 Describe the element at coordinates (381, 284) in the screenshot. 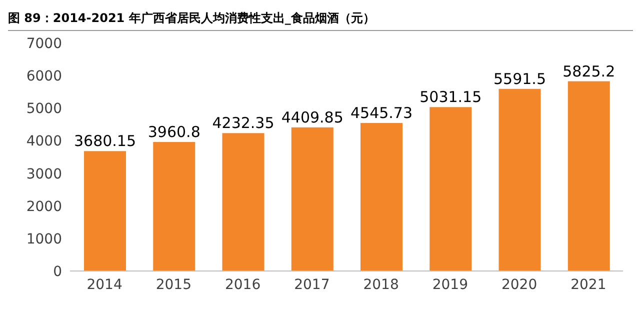

I see `x-tick-label: 2018` at that location.